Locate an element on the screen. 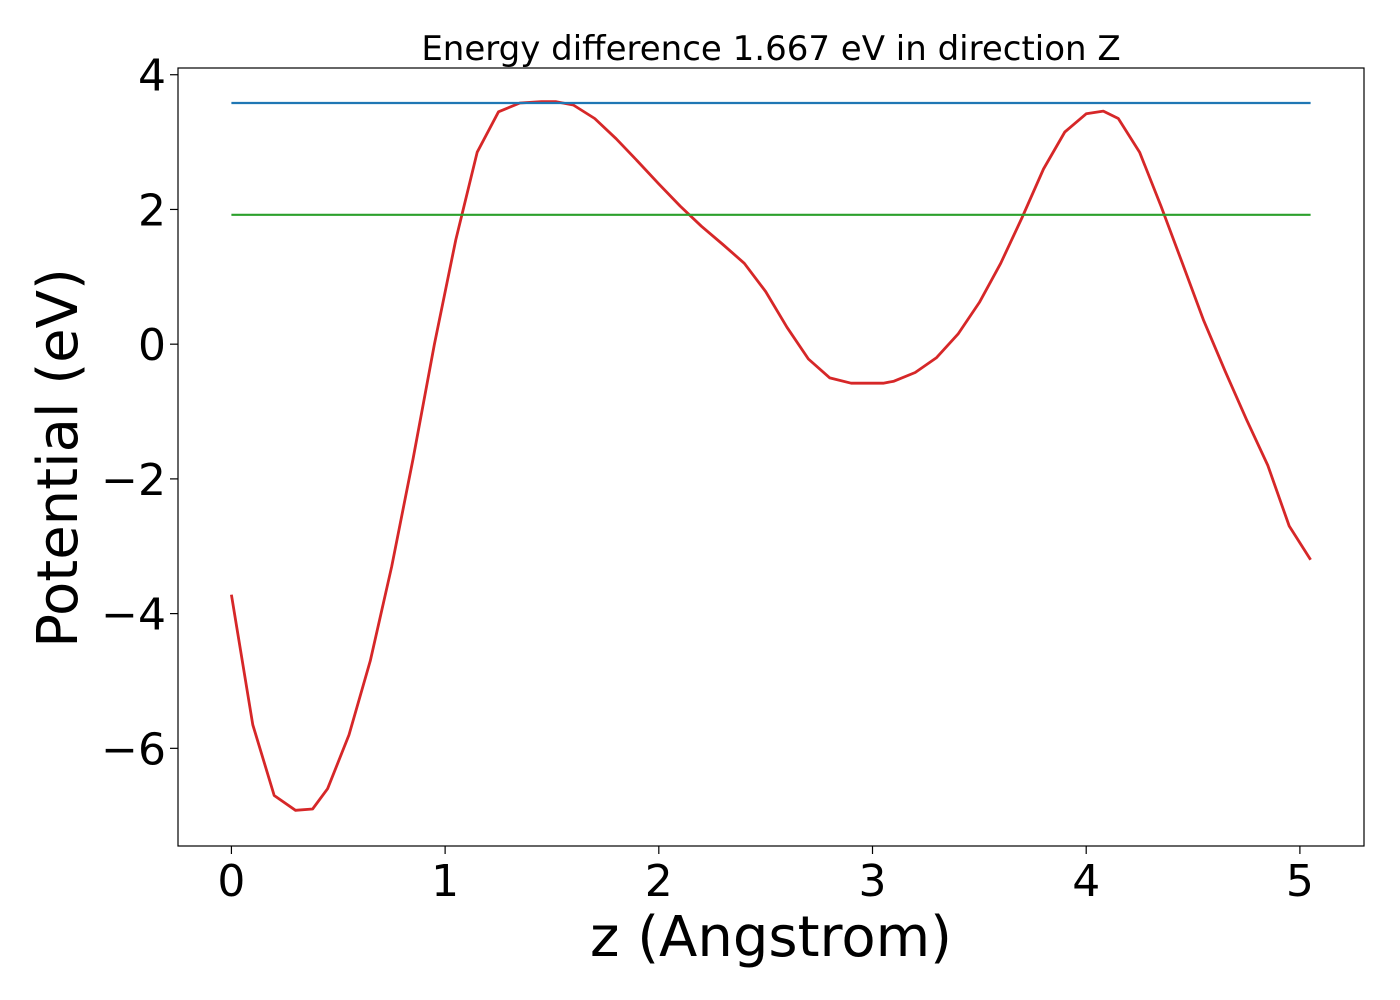 The height and width of the screenshot is (1000, 1400). x-tick-label: 0 is located at coordinates (231, 881).